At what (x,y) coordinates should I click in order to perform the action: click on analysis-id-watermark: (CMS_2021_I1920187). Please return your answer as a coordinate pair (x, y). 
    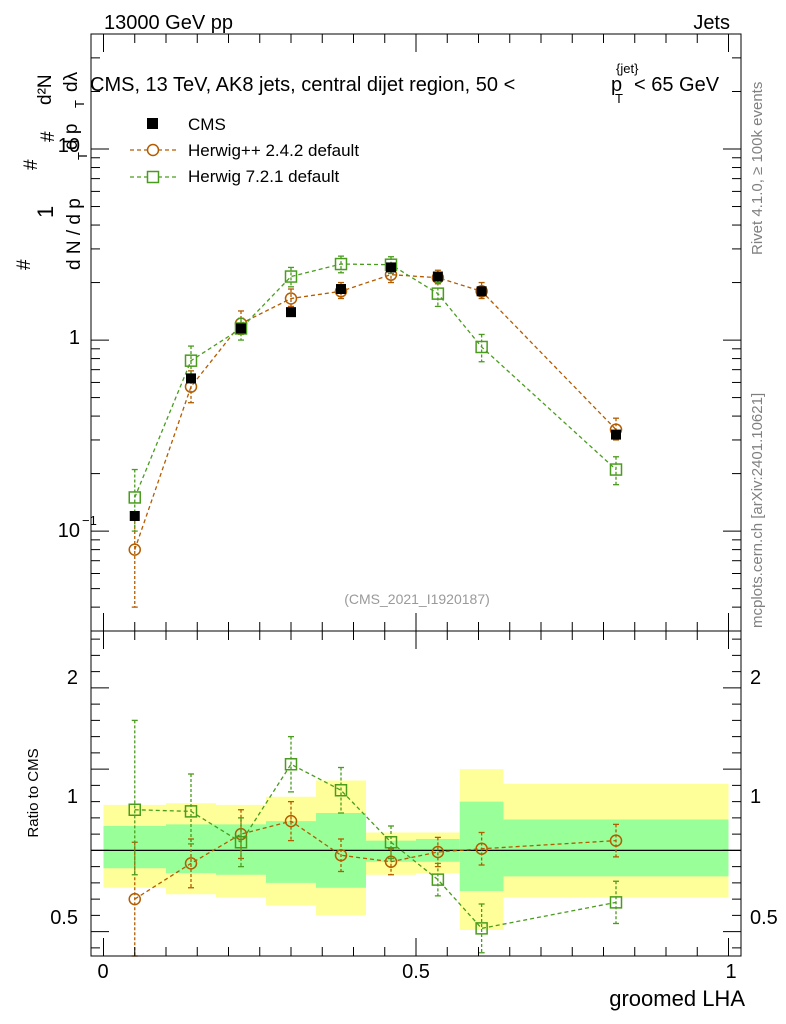
    Looking at the image, I should click on (417, 599).